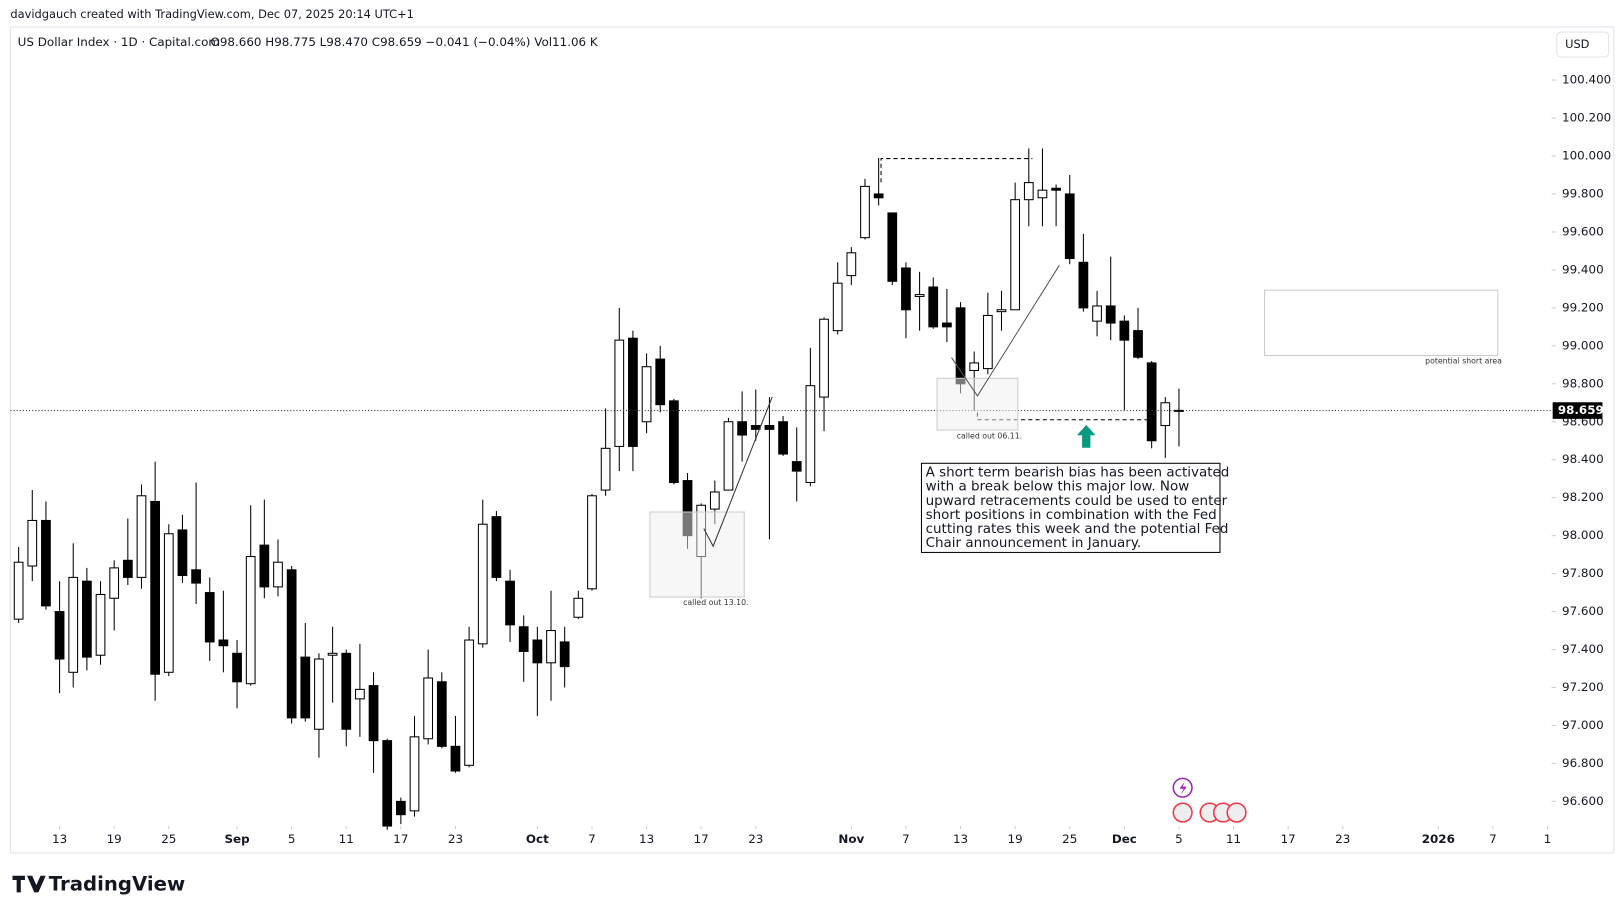 This screenshot has width=1617, height=914. I want to click on event-icon, so click(1183, 788).